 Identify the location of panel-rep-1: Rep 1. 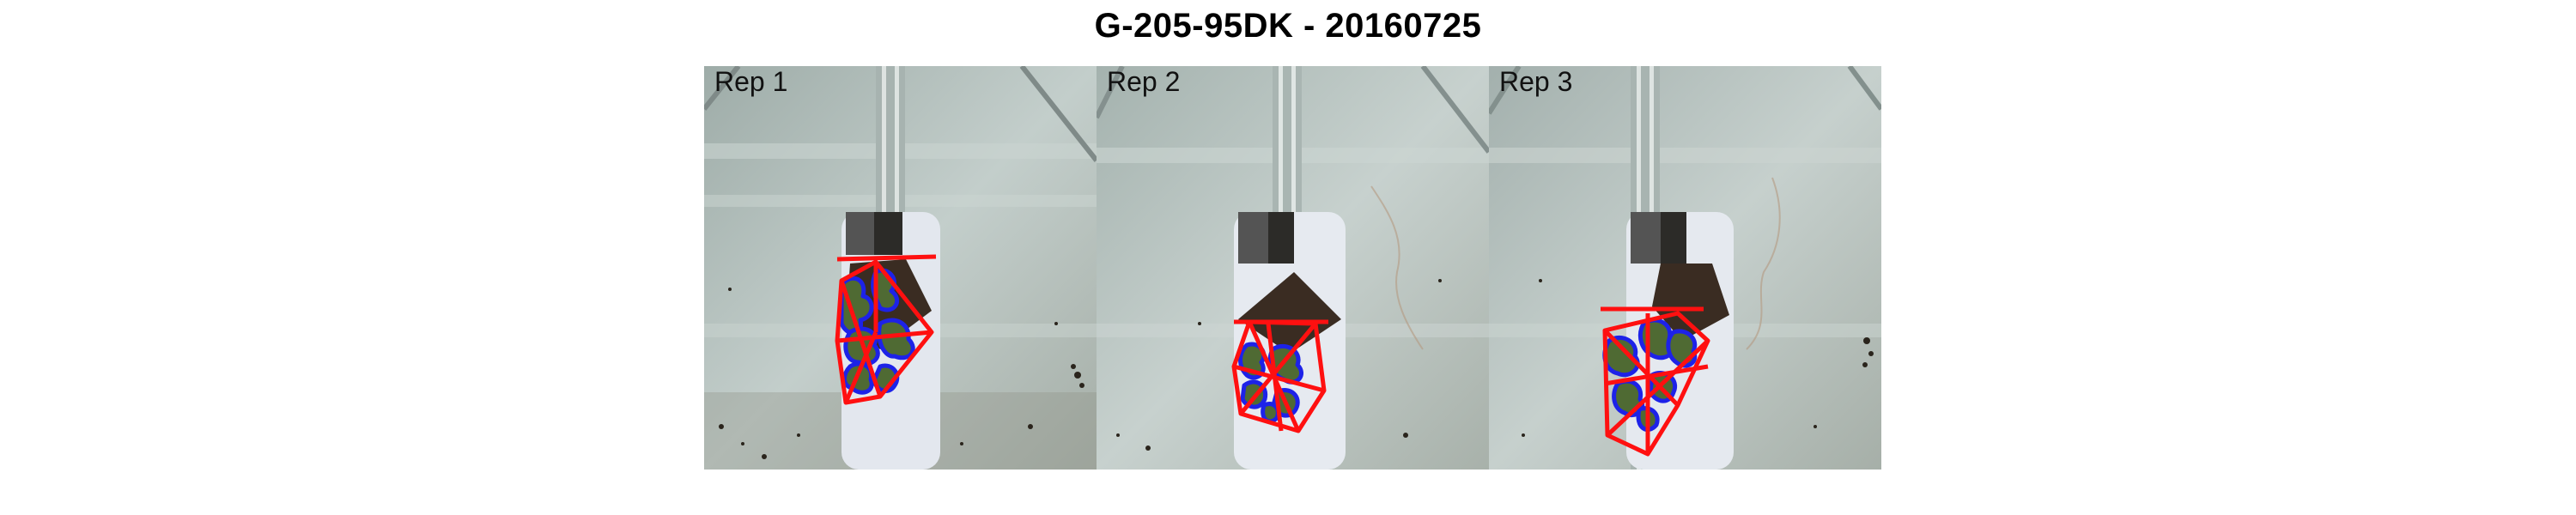
(900, 268).